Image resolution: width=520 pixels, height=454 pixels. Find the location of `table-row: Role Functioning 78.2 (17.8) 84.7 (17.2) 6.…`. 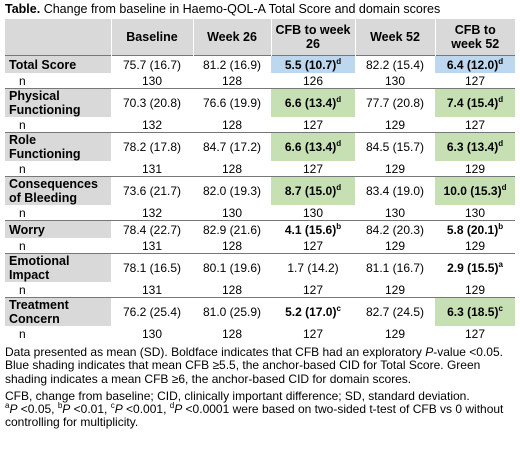

table-row: Role Functioning 78.2 (17.8) 84.7 (17.2) 6.… is located at coordinates (260, 146).